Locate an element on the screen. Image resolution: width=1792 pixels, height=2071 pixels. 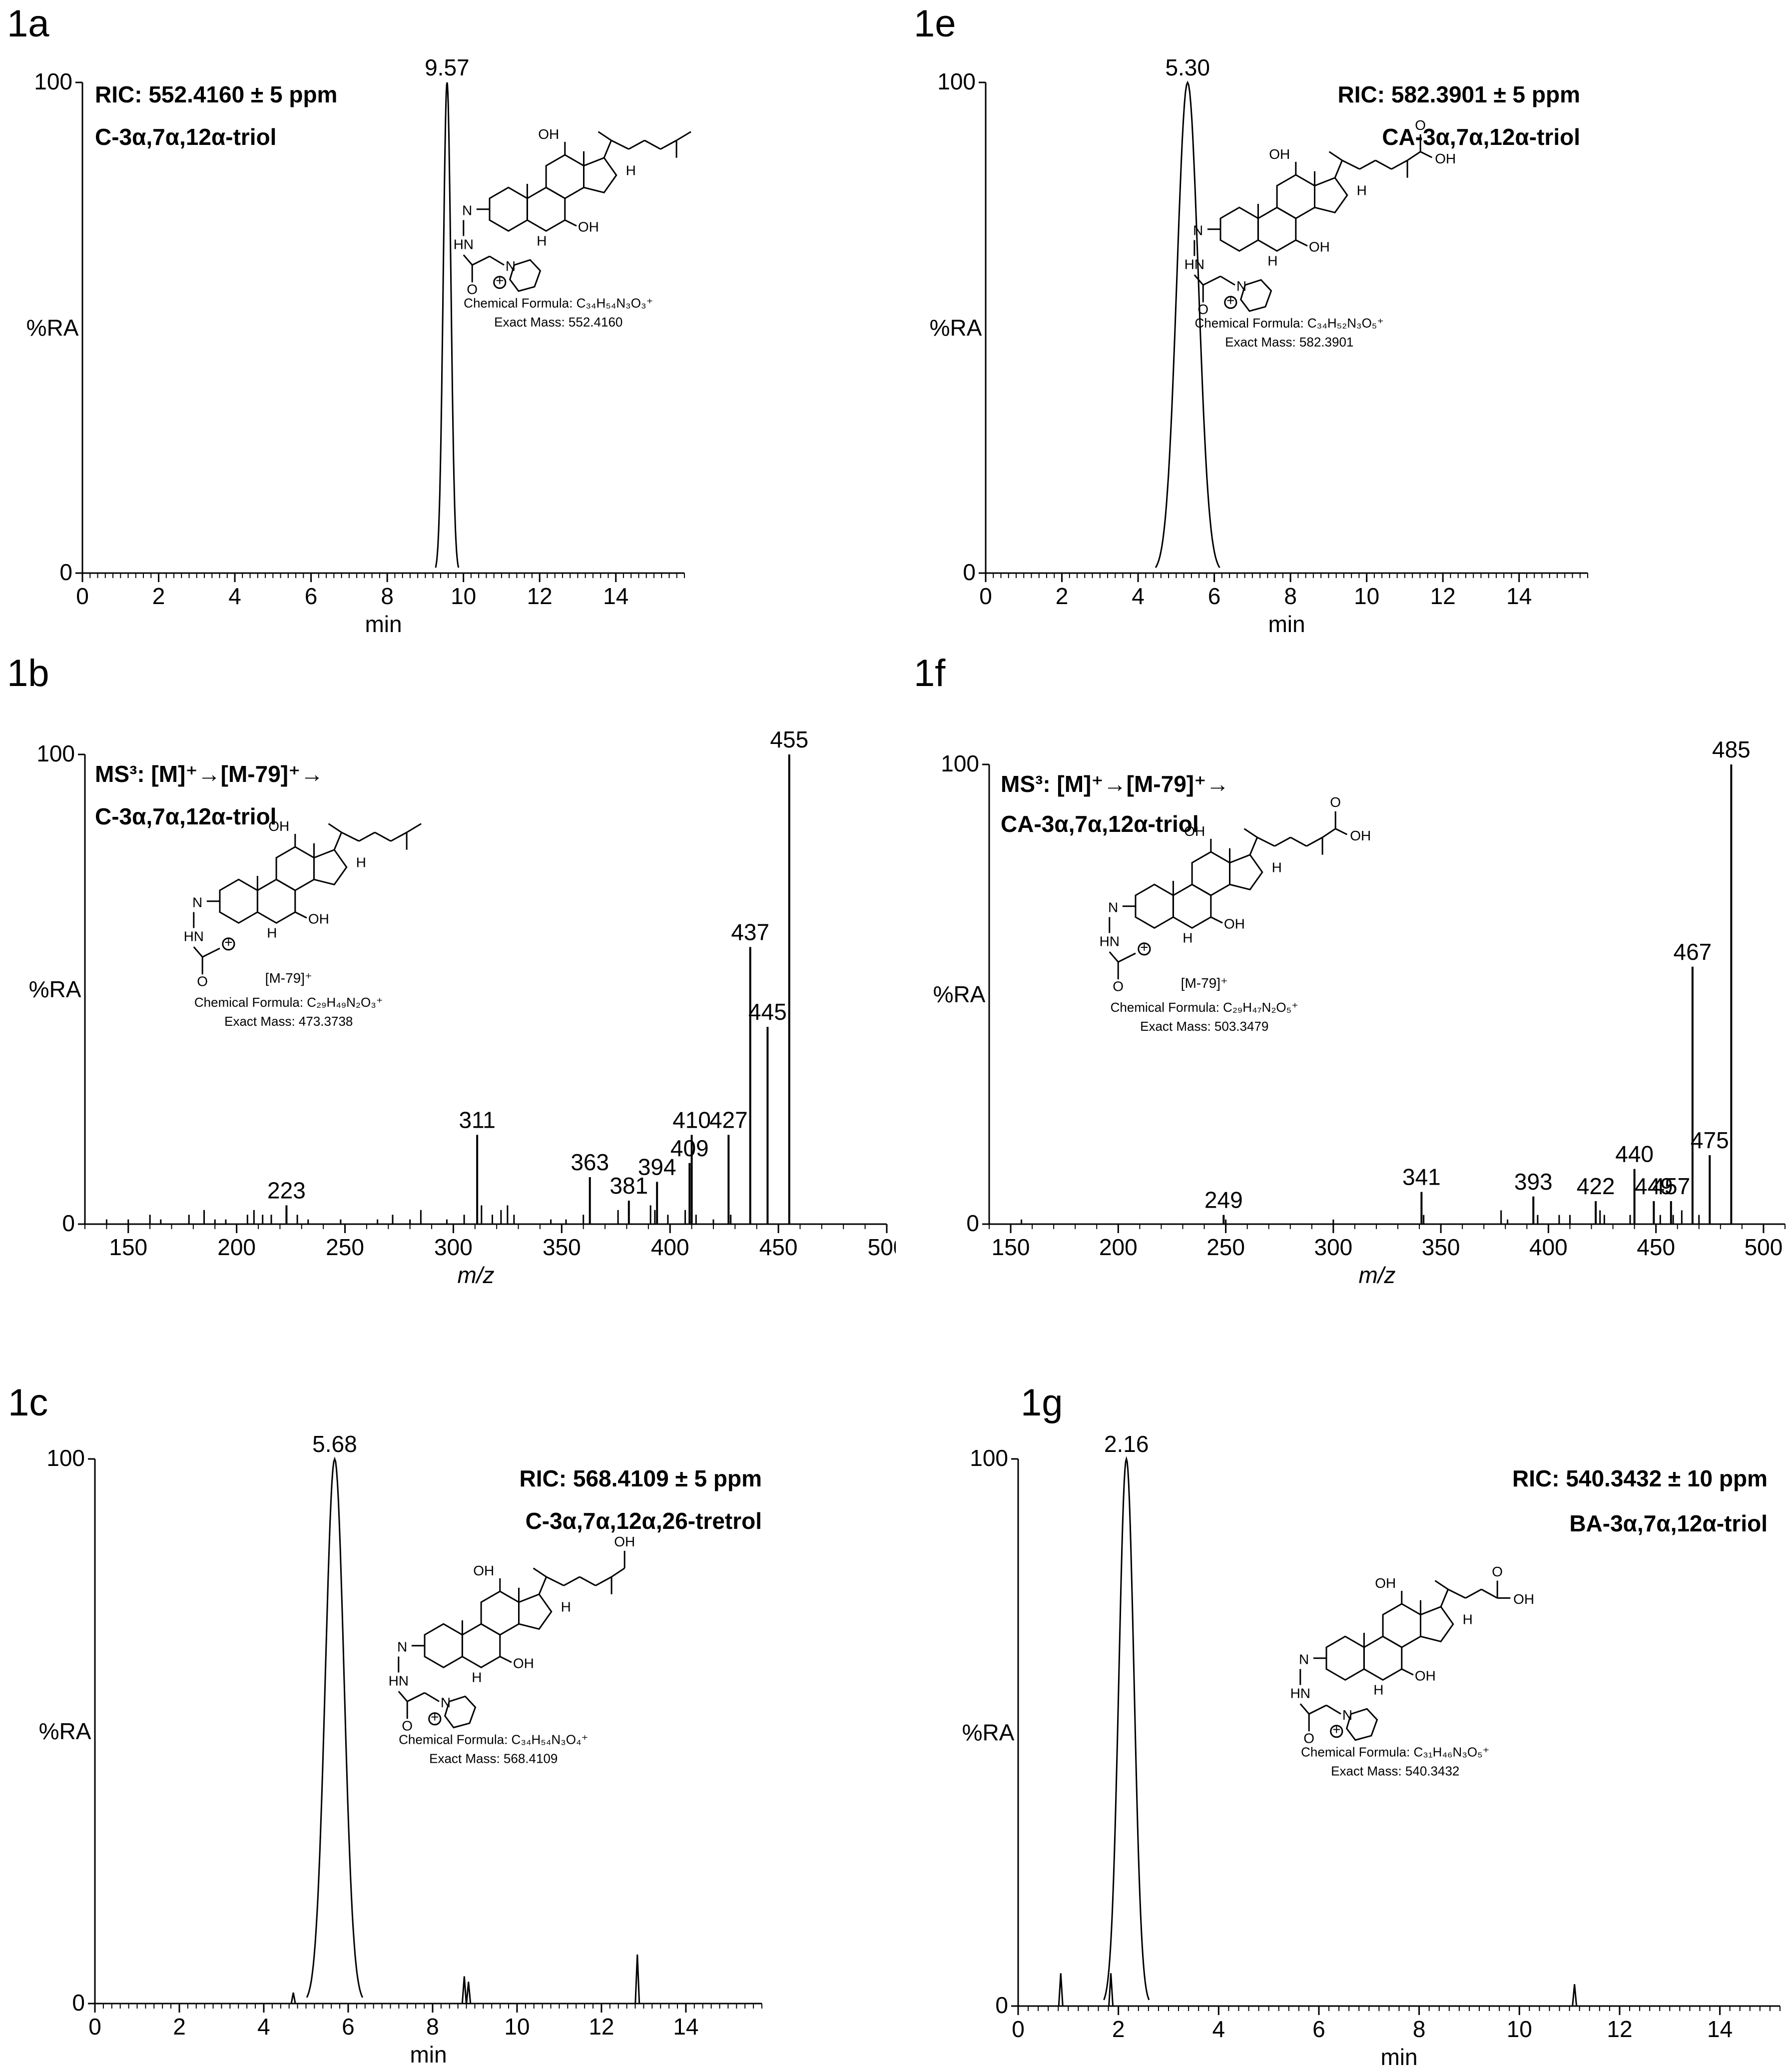
panel-label: 1b is located at coordinates (28, 674).